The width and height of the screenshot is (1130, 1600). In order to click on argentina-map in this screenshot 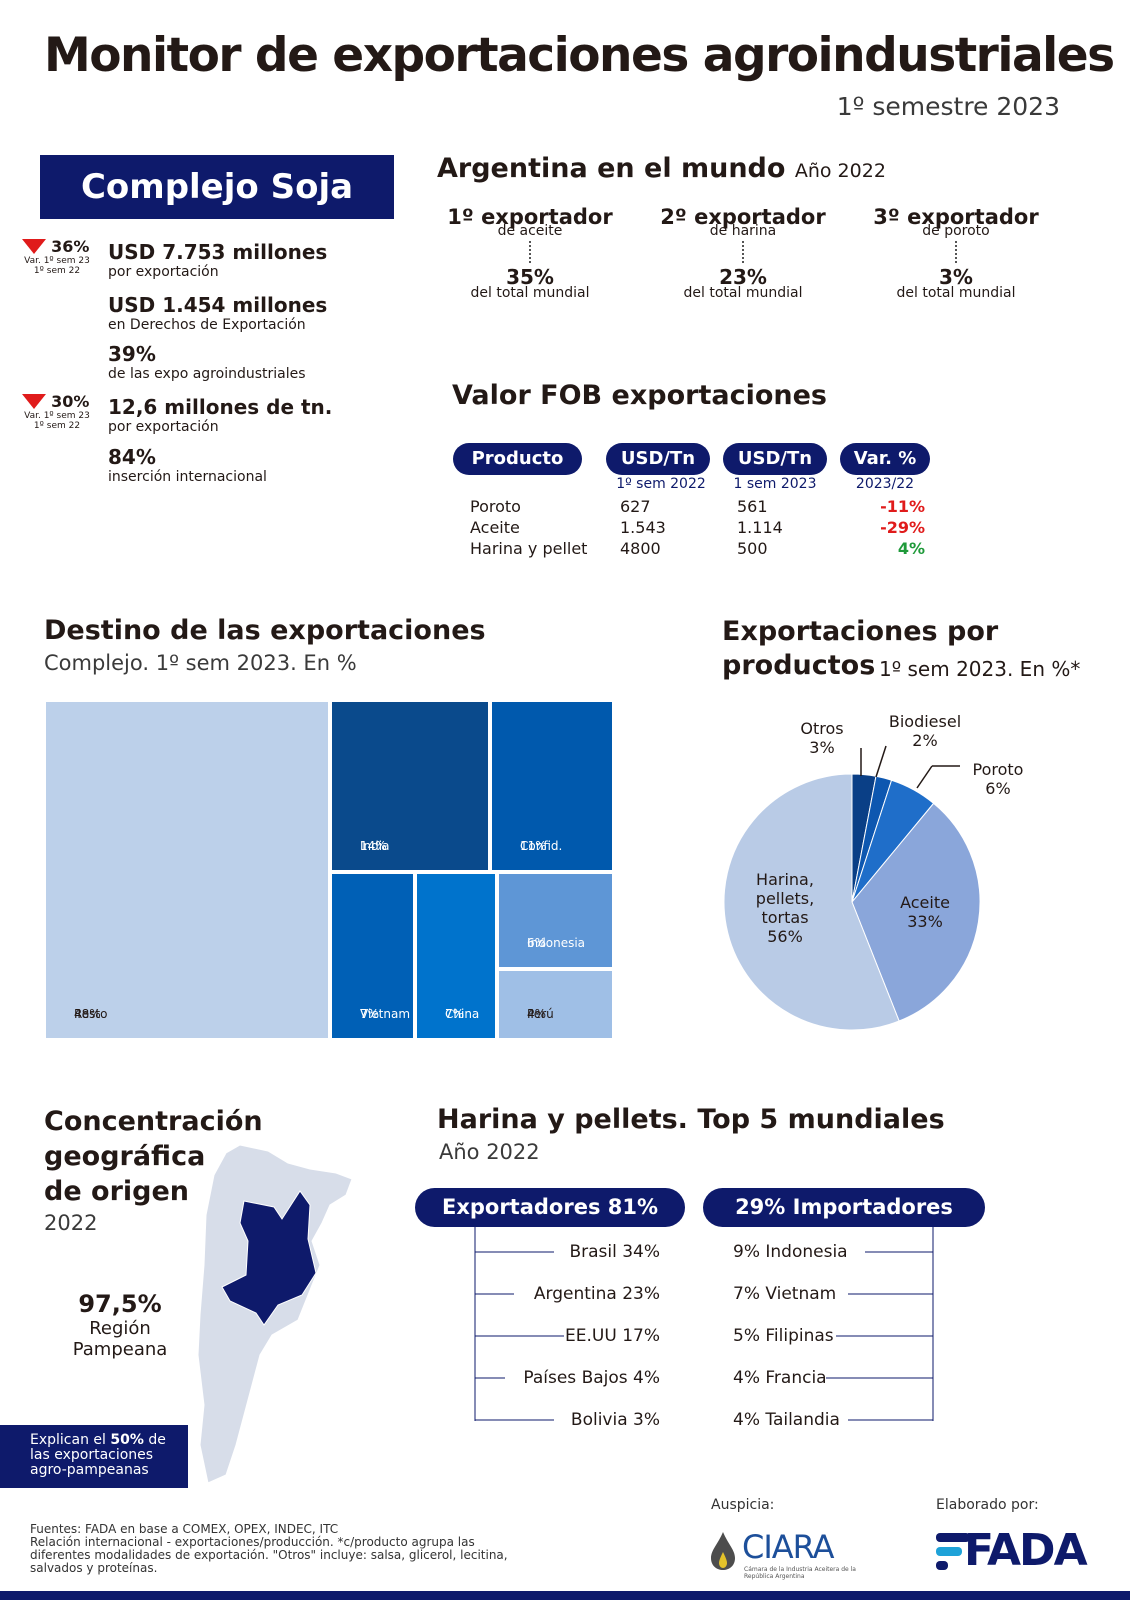, I will do `click(275, 1314)`.